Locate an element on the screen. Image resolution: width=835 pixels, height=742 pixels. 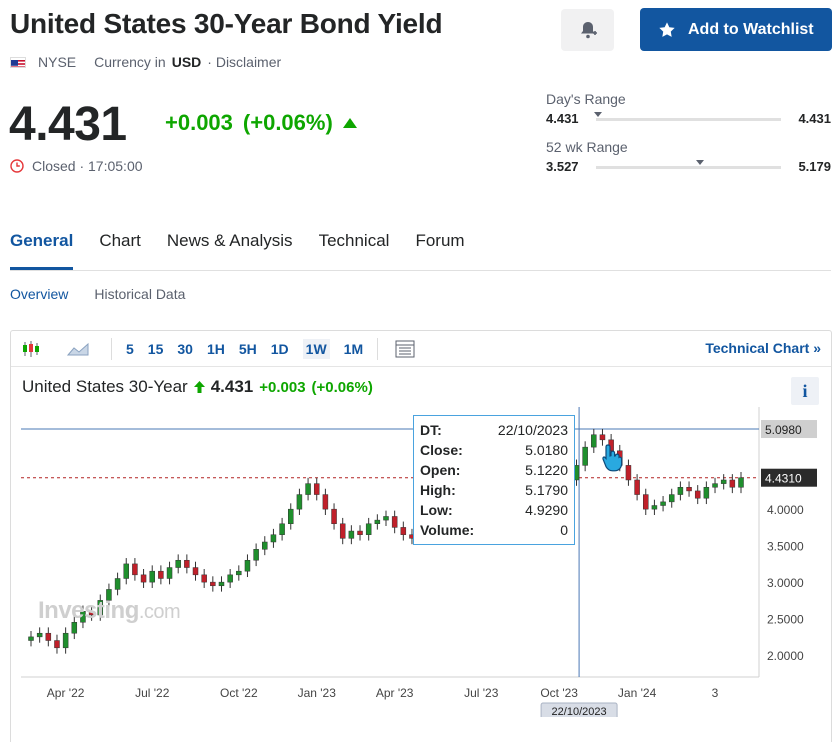
subtab-overview: Overview is located at coordinates (39, 294).